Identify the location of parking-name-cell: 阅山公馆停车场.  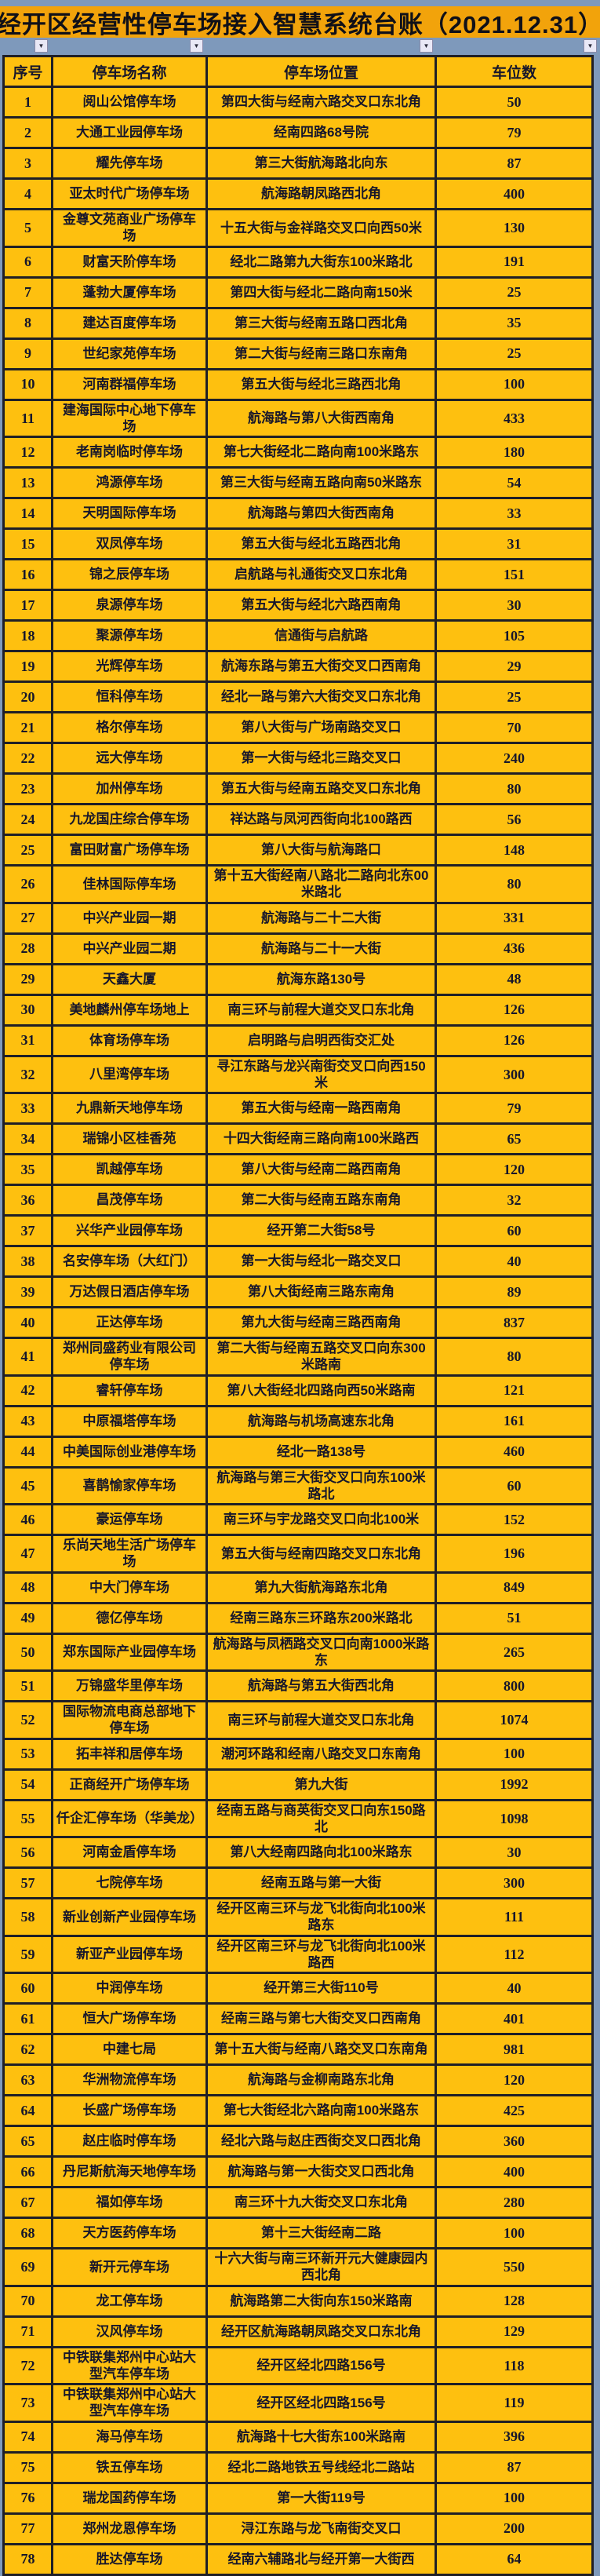
(129, 102).